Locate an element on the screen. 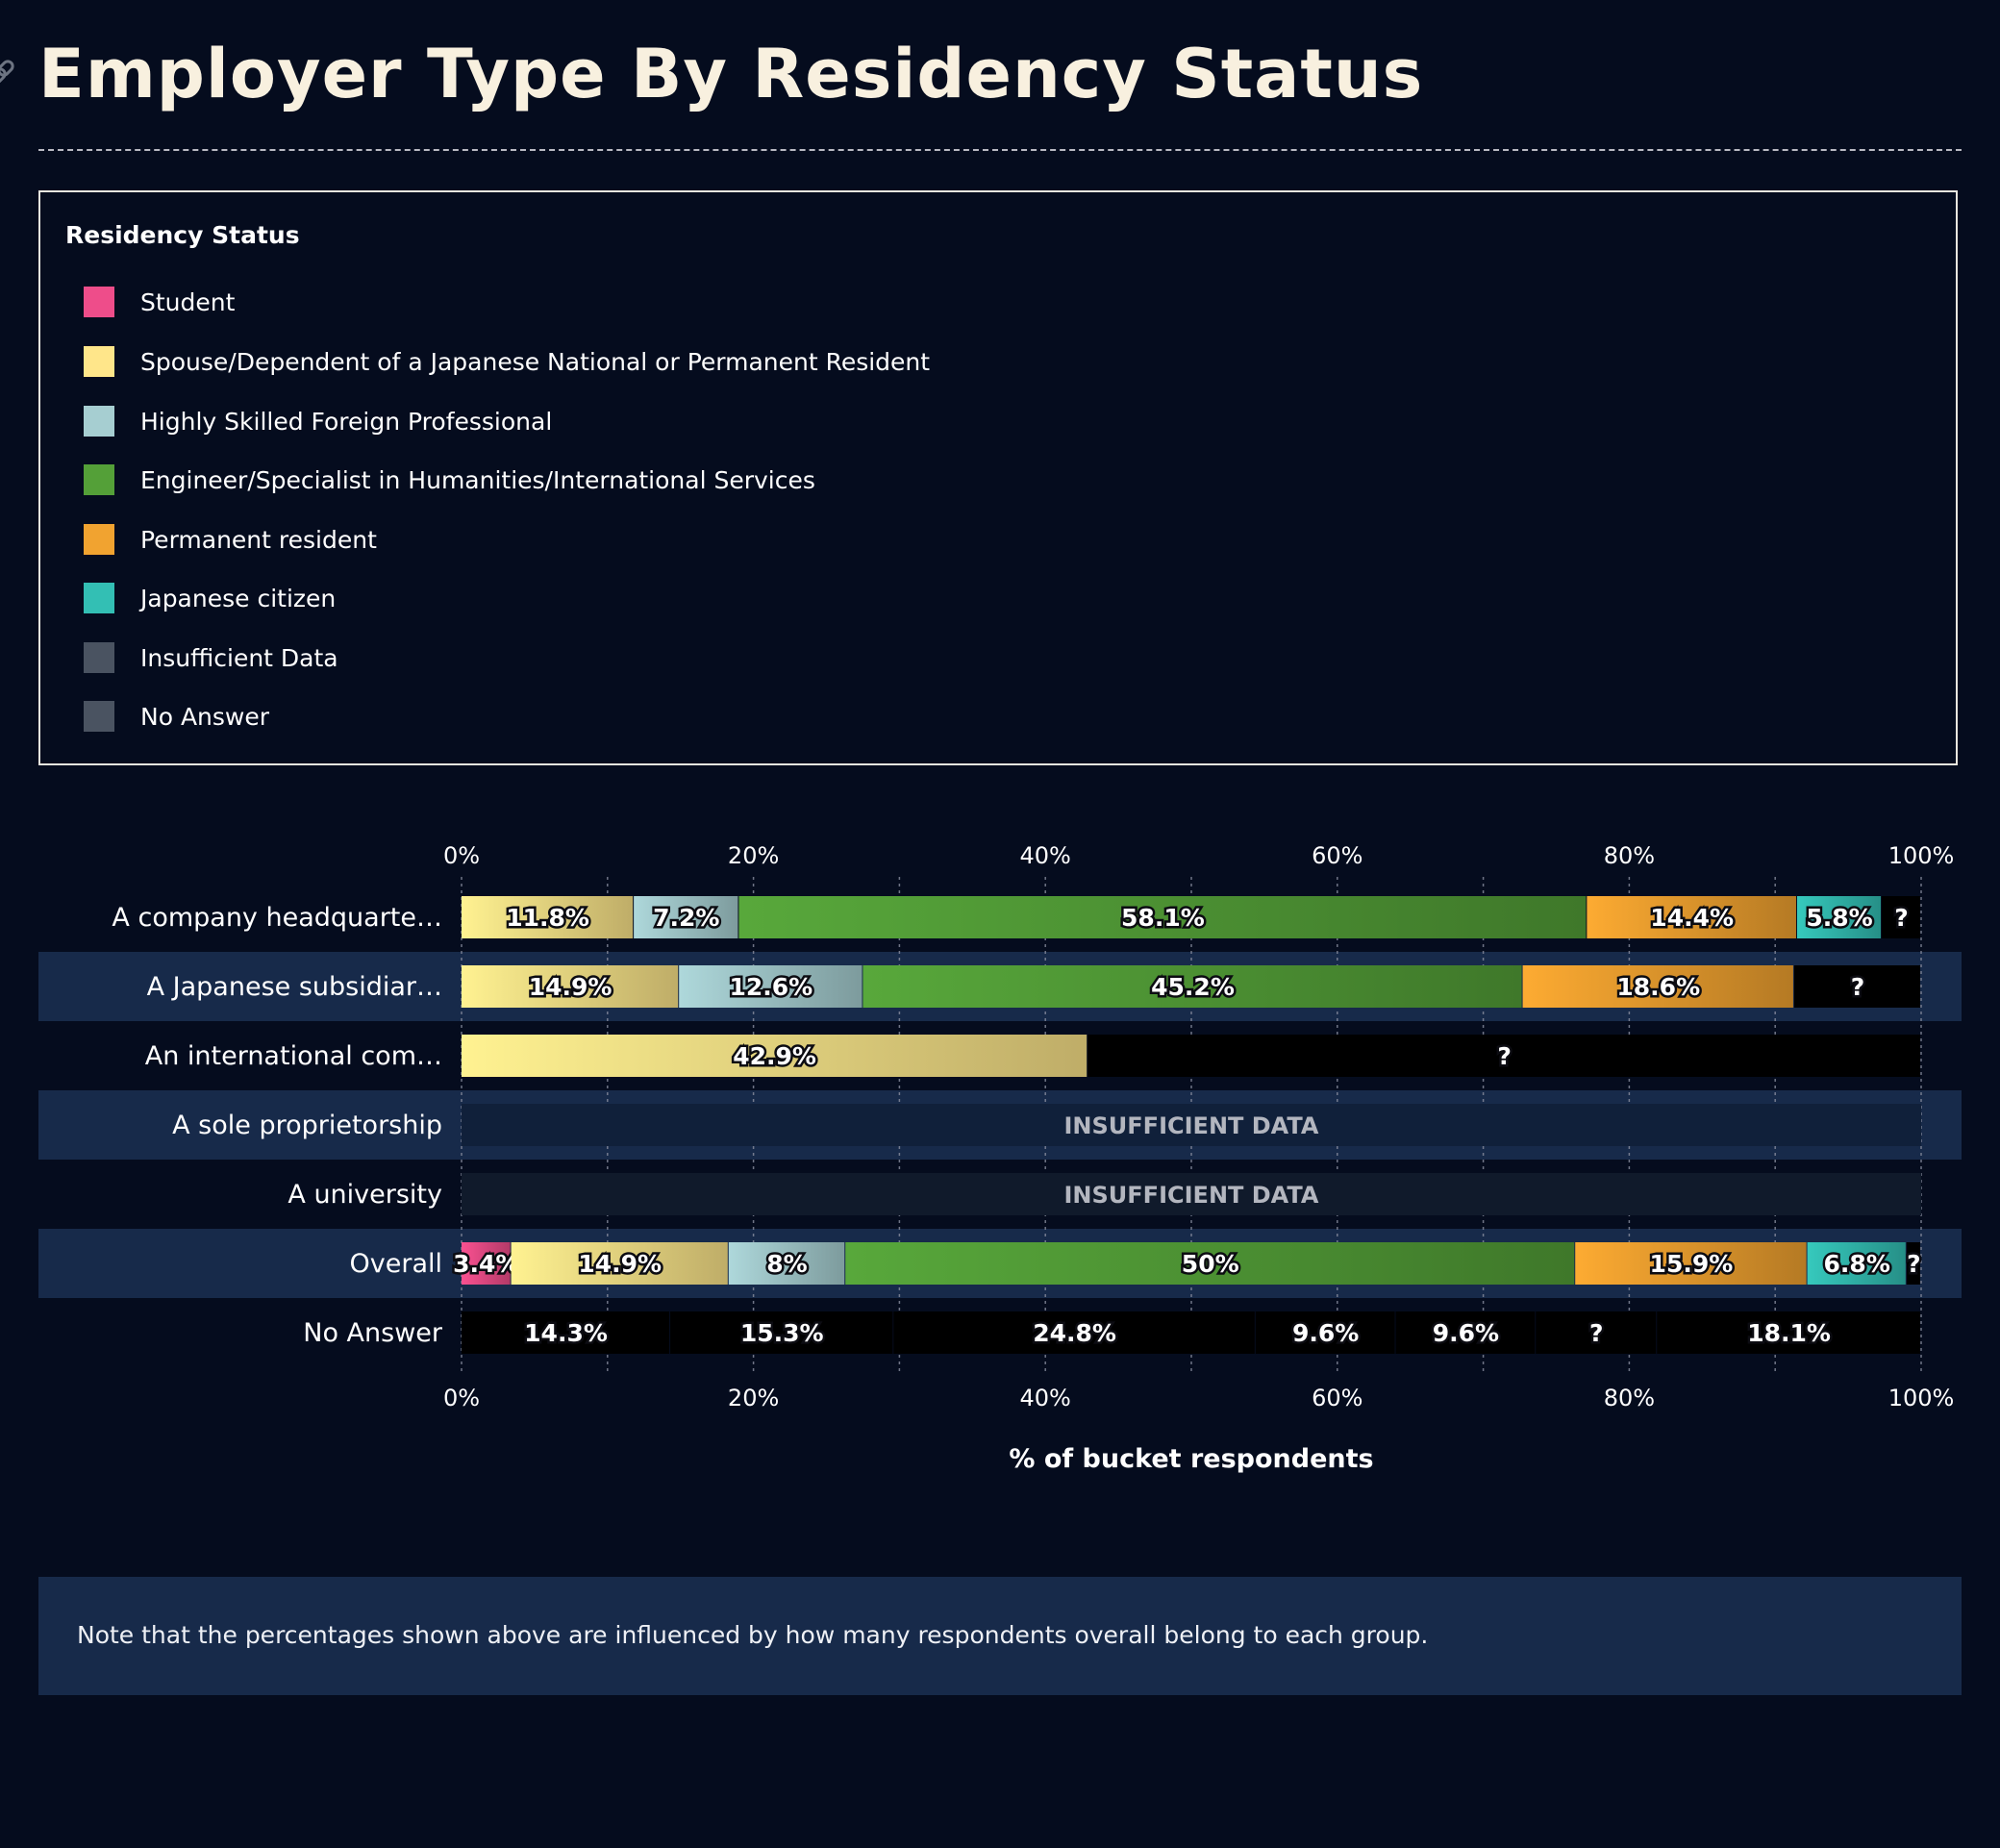  data-label: 14.3% is located at coordinates (566, 1333).